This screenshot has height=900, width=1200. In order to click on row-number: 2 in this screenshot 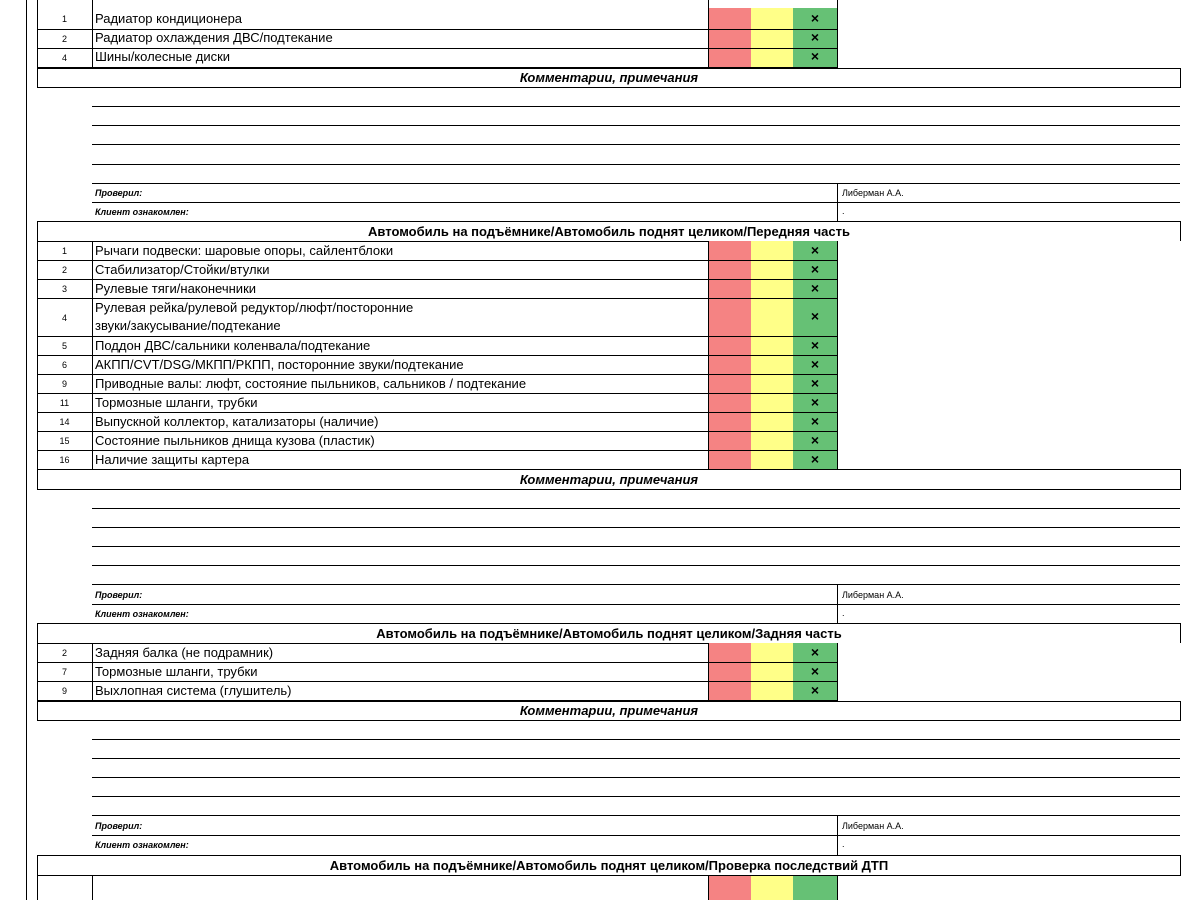, I will do `click(64, 39)`.